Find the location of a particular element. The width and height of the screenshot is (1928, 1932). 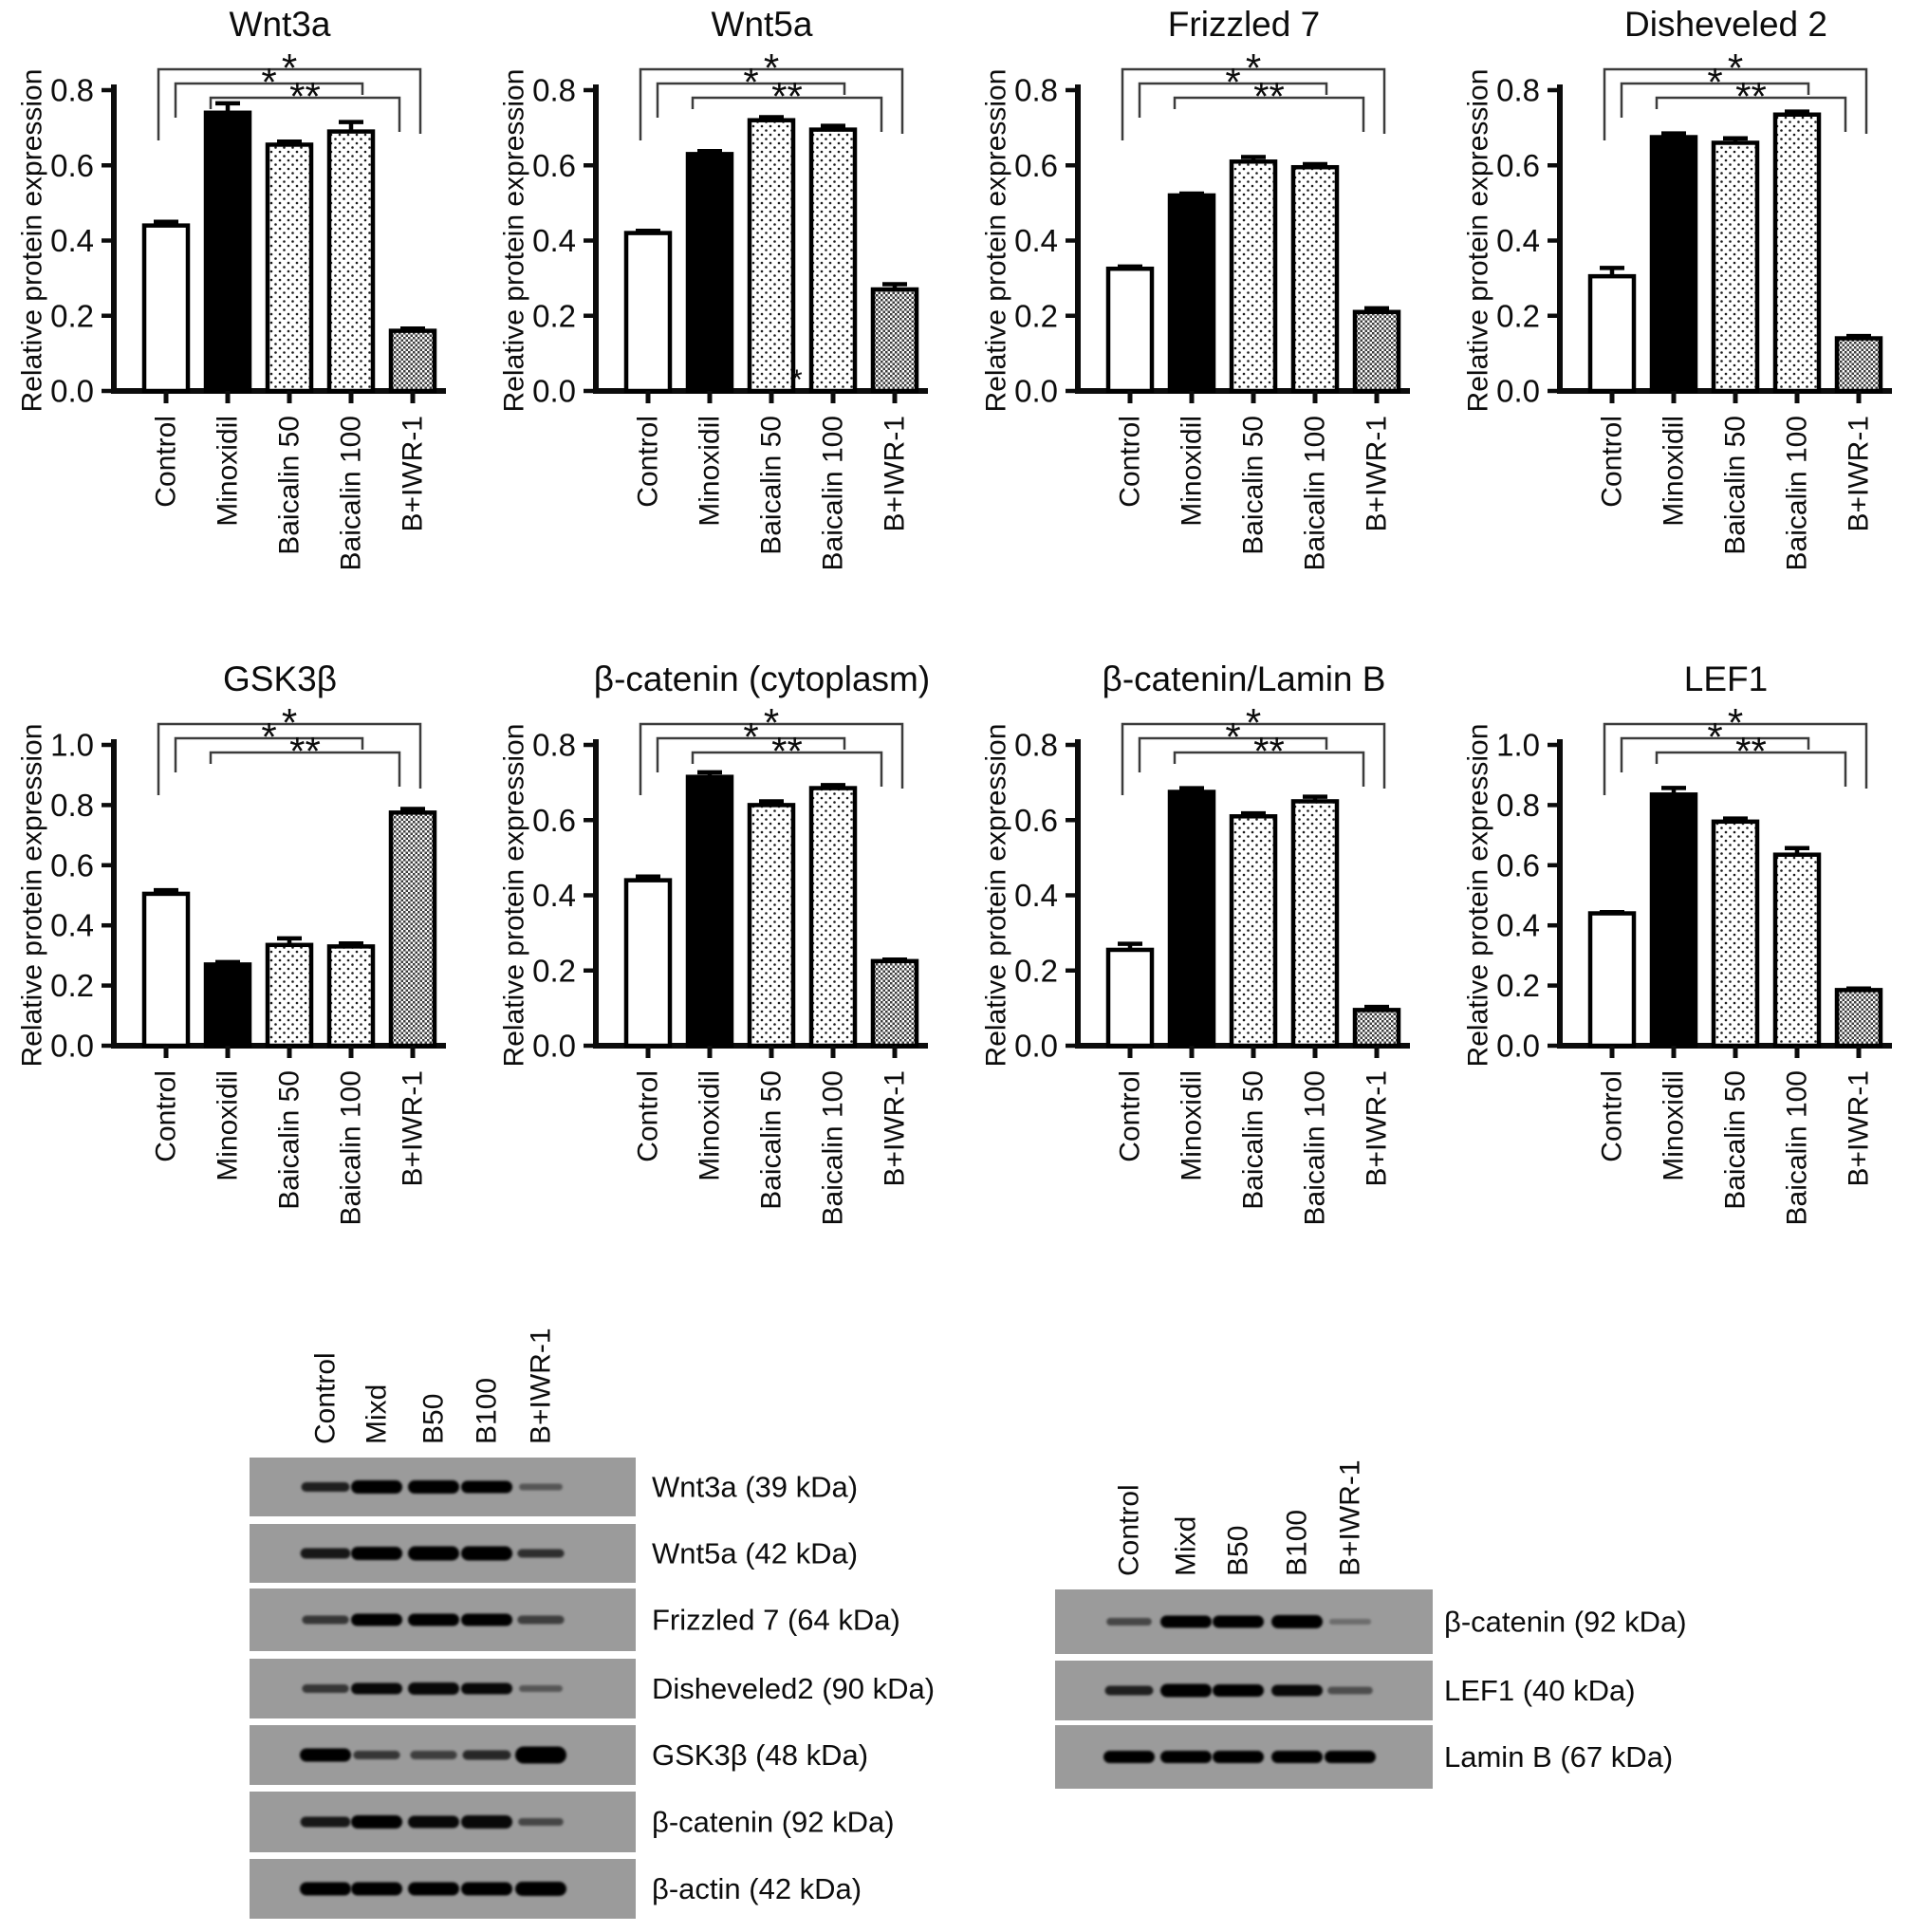

blot-row-label: Lamin B (67 kDa) is located at coordinates (1558, 1757).